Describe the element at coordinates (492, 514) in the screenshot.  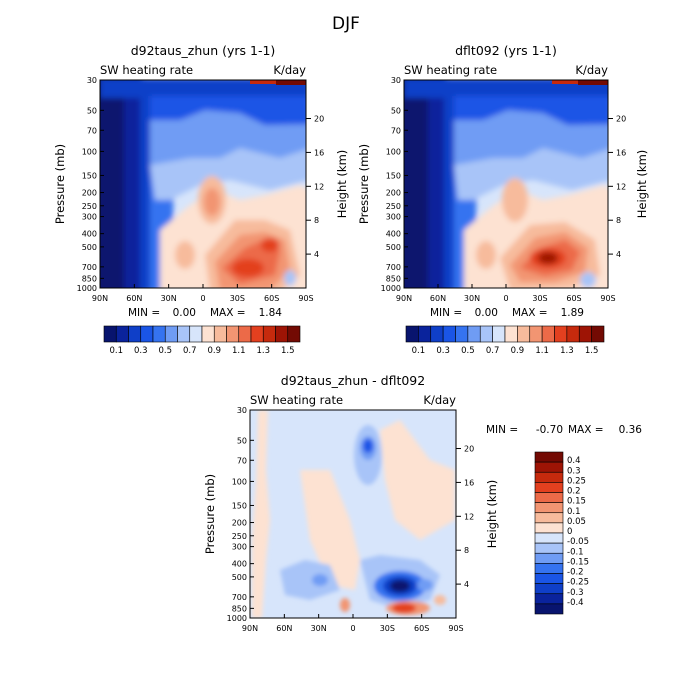
I see `panel-3-y2label: Height (km)` at that location.